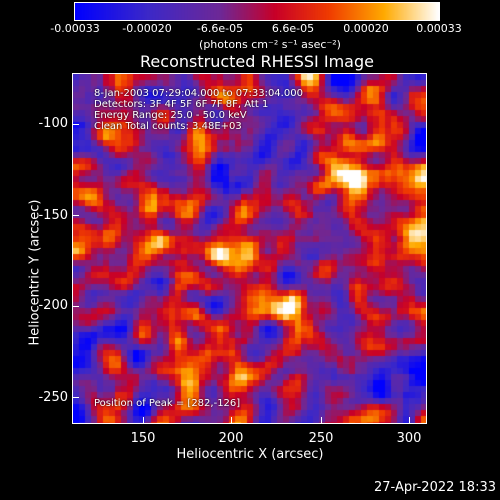 The width and height of the screenshot is (500, 500). What do you see at coordinates (168, 126) in the screenshot?
I see `info-total-counts: Clean Total counts: 3.48E+03` at bounding box center [168, 126].